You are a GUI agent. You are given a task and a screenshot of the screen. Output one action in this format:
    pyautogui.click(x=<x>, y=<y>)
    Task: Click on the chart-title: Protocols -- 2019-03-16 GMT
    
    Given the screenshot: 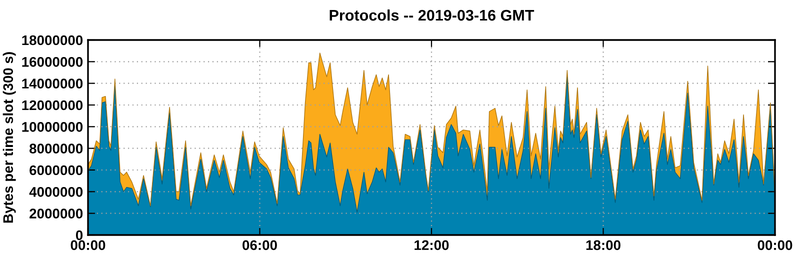 What is the action you would take?
    pyautogui.click(x=432, y=15)
    